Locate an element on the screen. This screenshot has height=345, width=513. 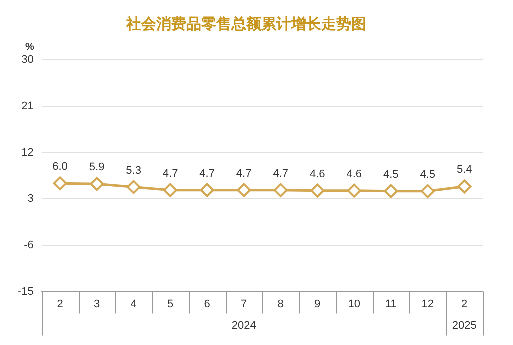
x-tick-label: 11 is located at coordinates (391, 304).